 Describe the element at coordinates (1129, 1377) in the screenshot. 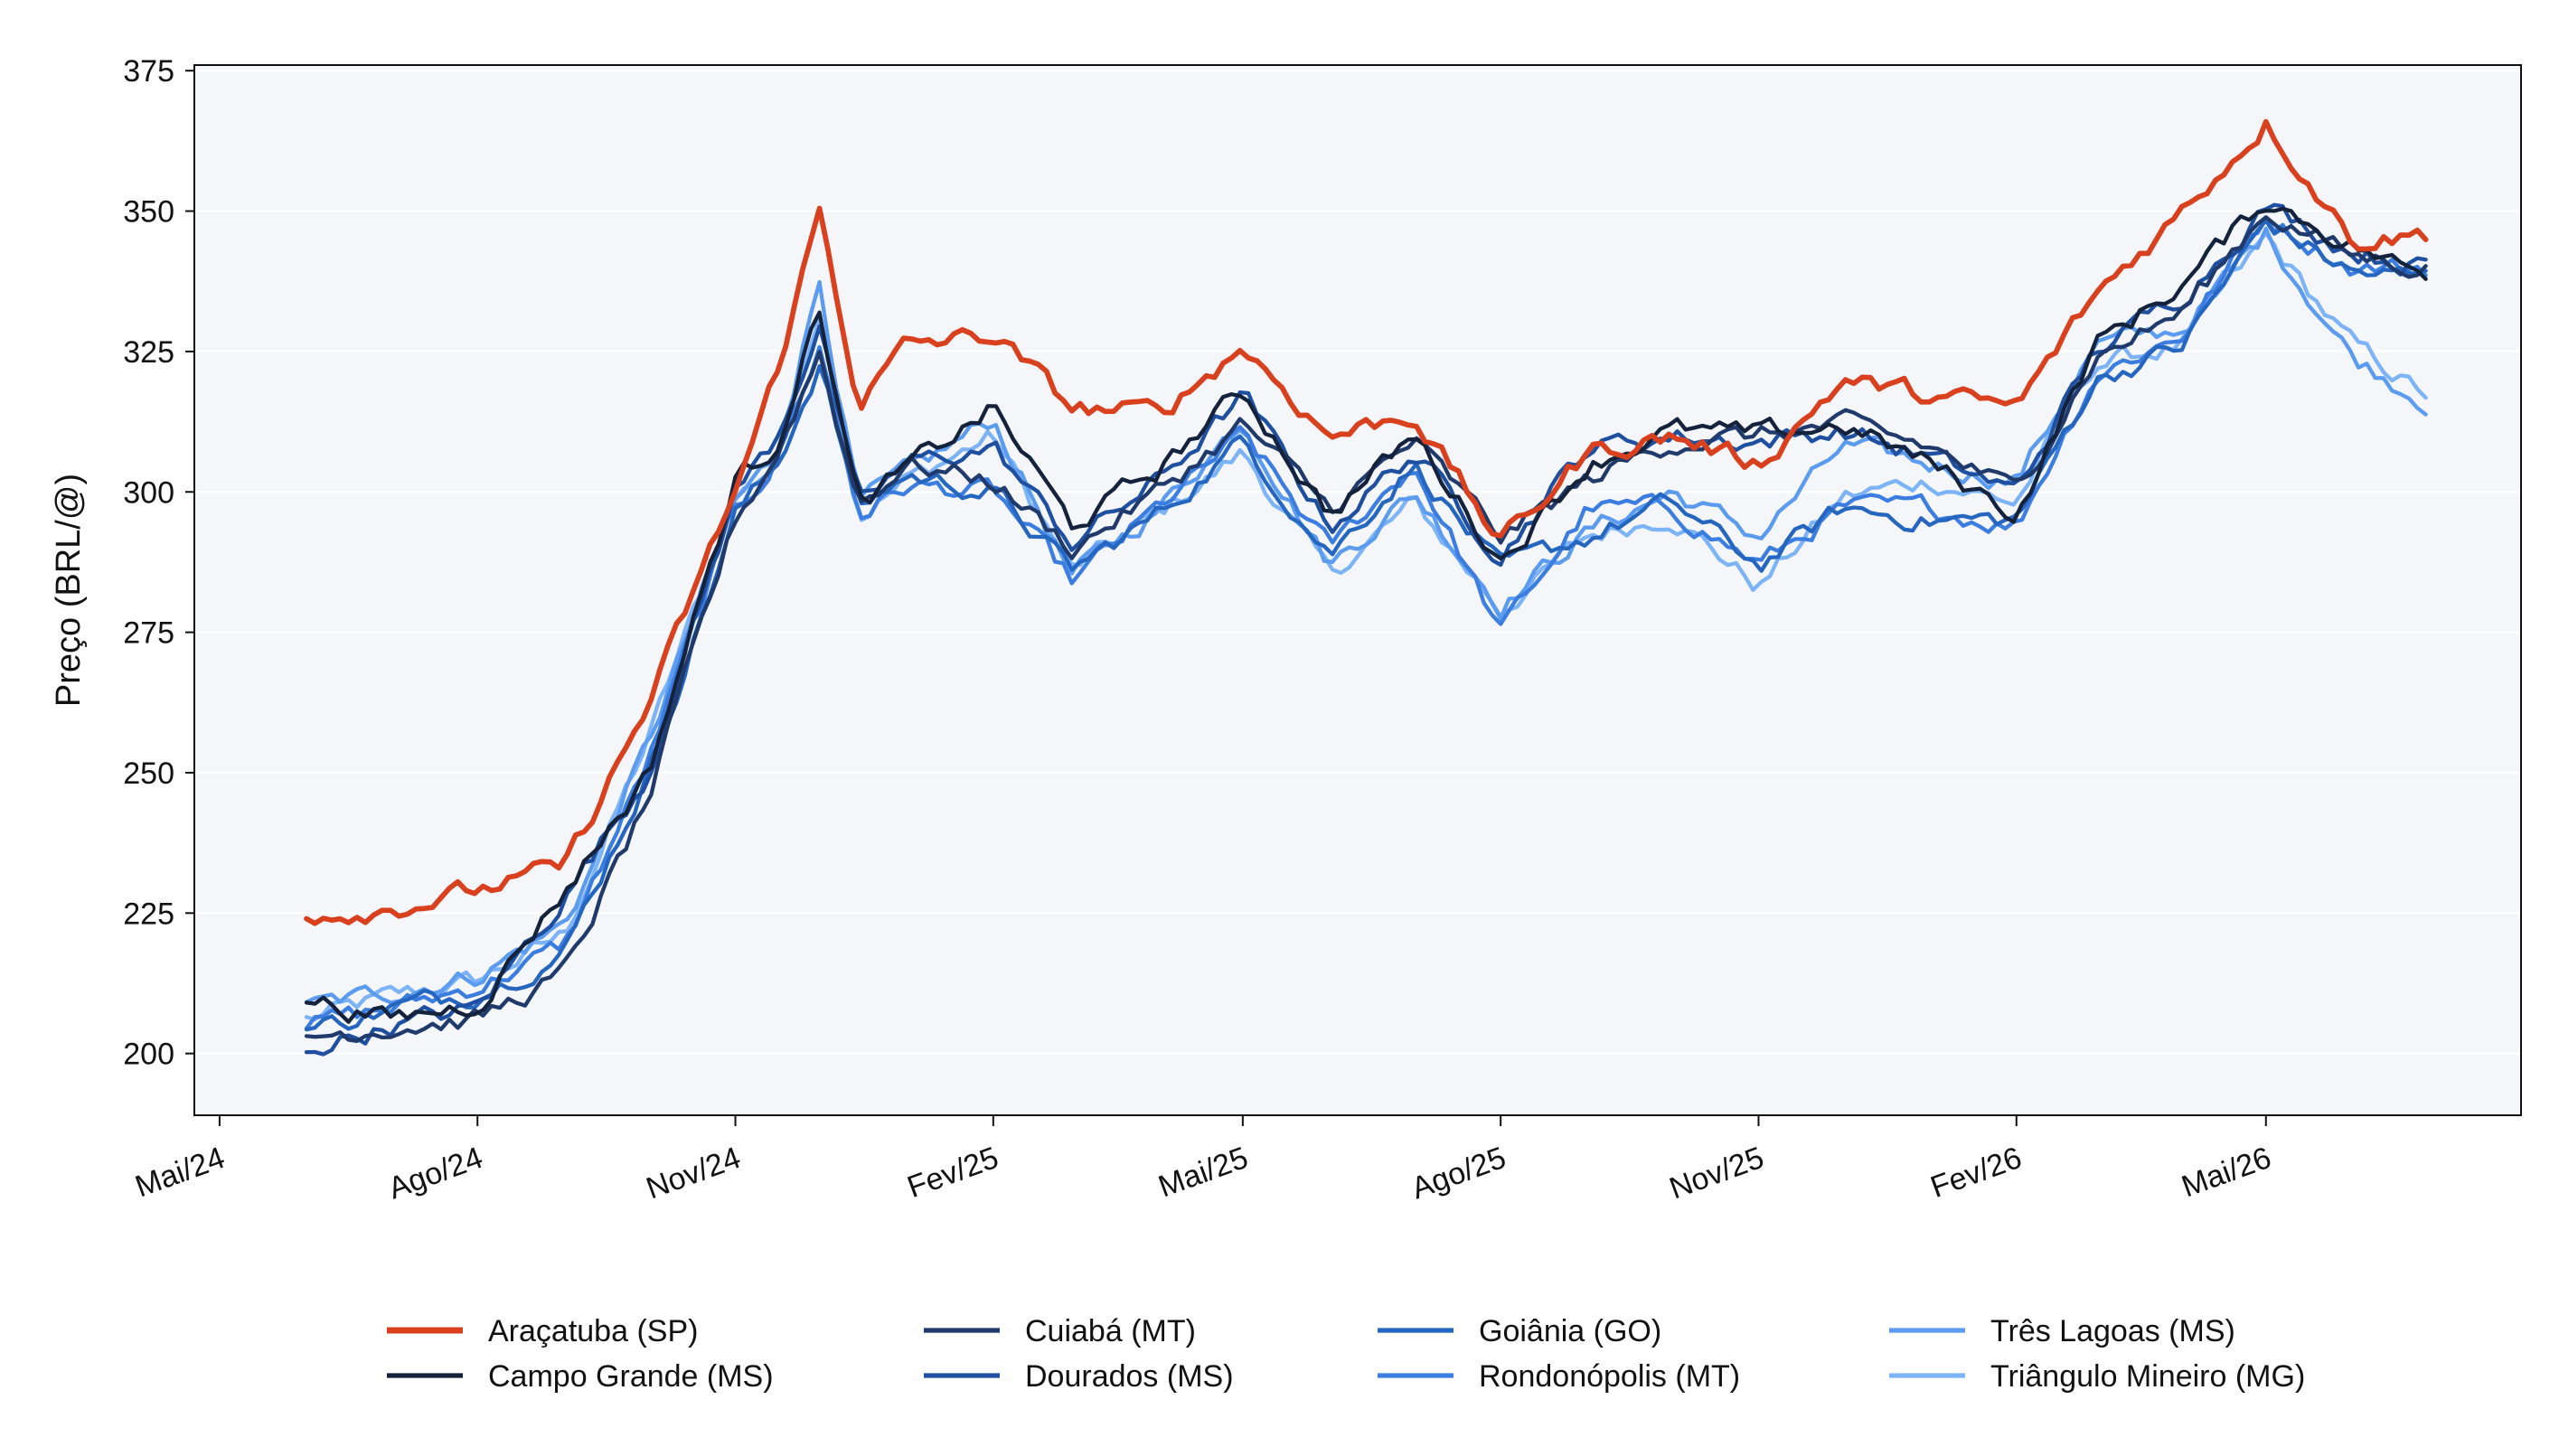

I see `legend-label: Dourados (MS)` at that location.